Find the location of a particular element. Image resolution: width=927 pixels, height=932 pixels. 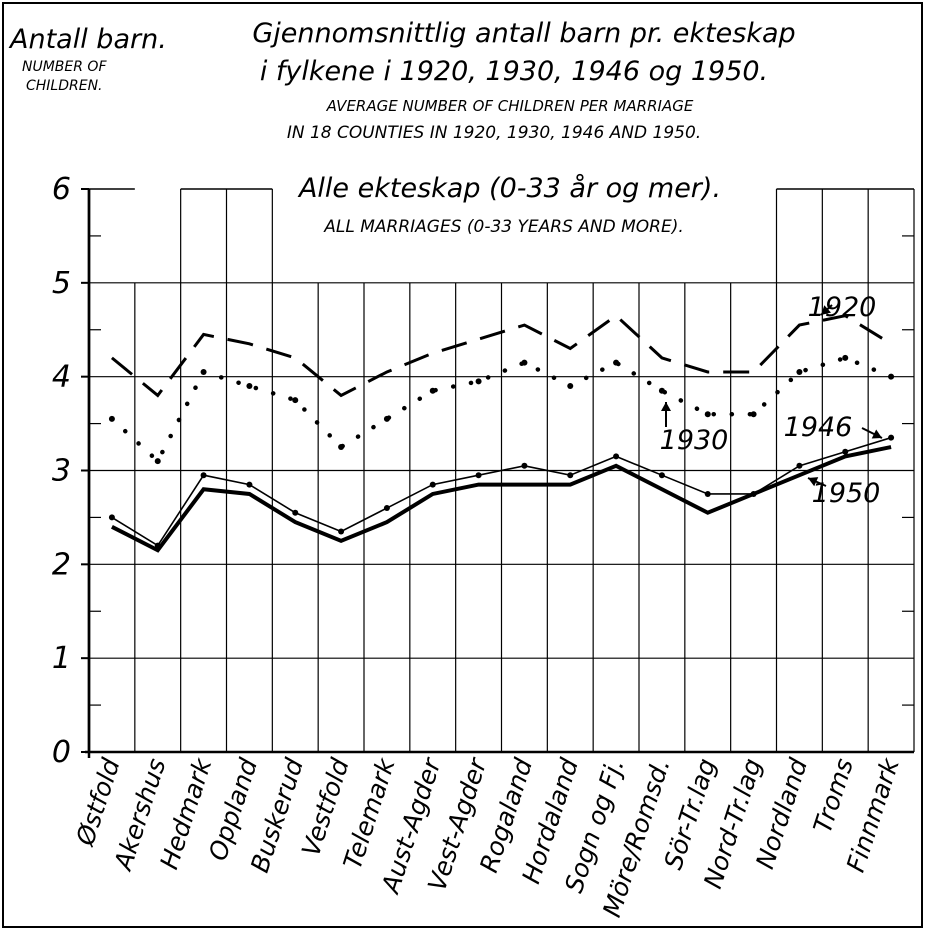

series-arrowhead-1946 is located at coordinates (876, 434).